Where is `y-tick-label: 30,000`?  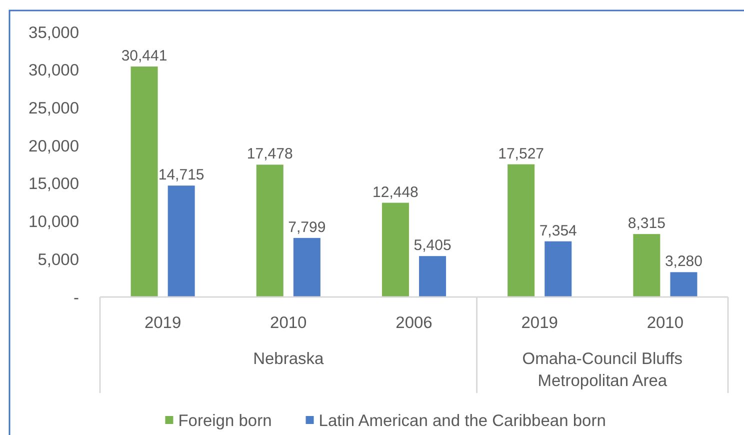
y-tick-label: 30,000 is located at coordinates (53, 71).